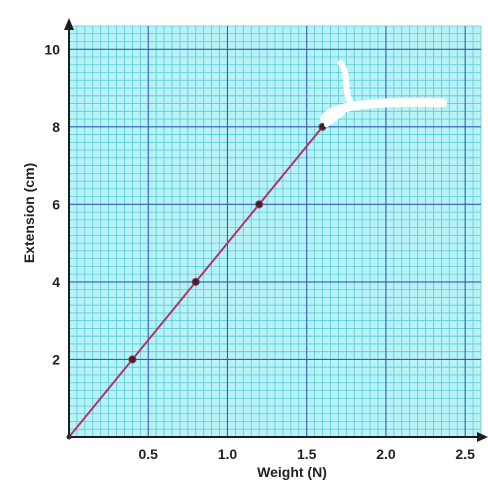  I want to click on x-tick-labels: 0.5 1.0 1.5 2.0 2.5, so click(306, 454).